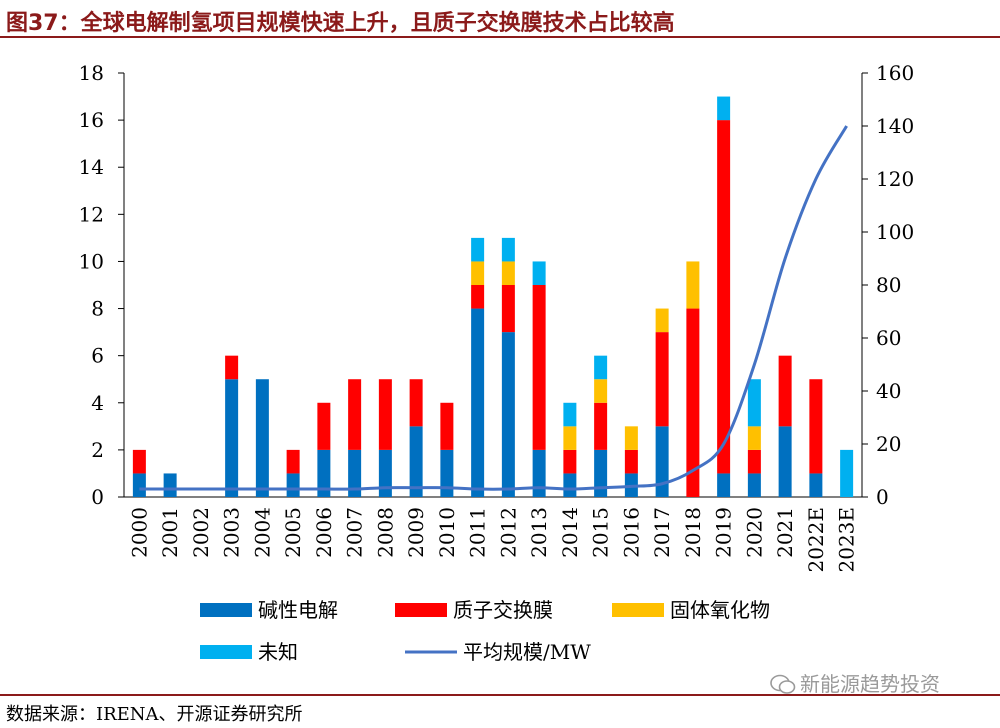 This screenshot has width=1000, height=728. I want to click on legend-swatch-soec, so click(638, 610).